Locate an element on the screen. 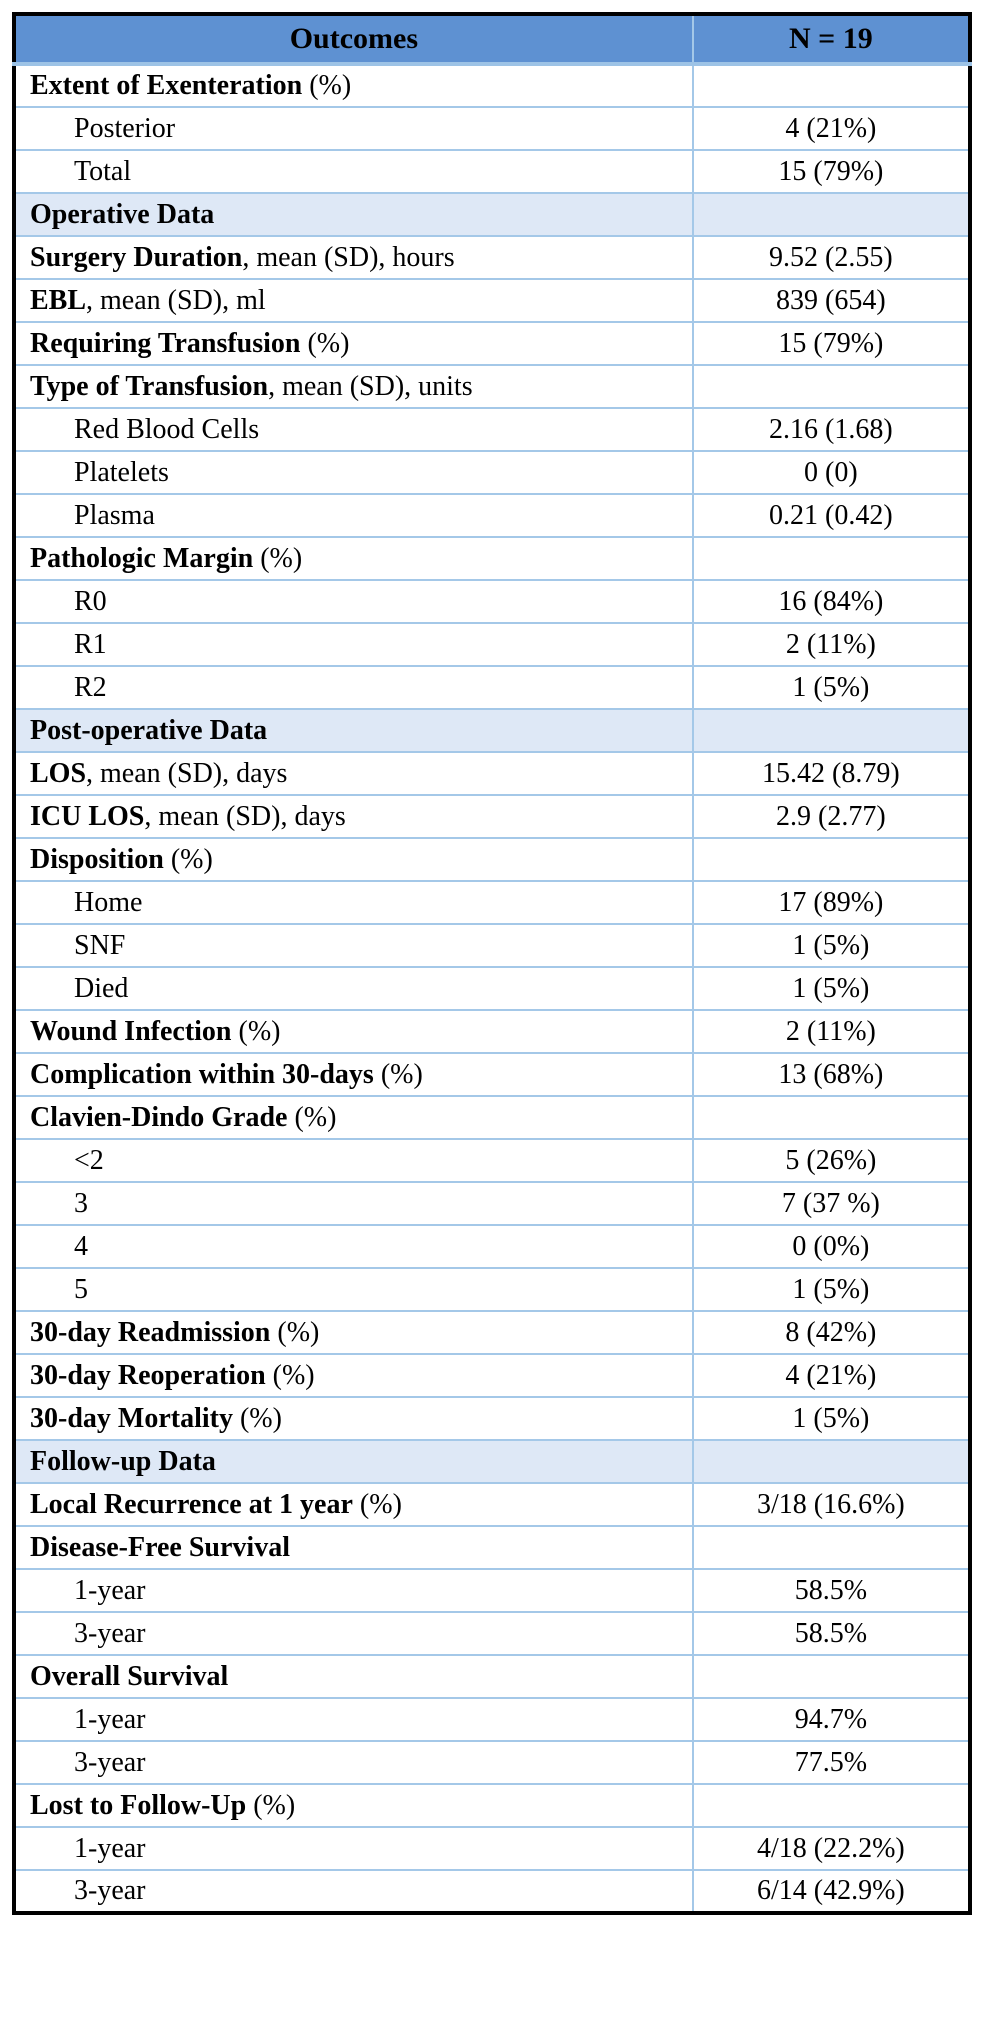 The image size is (986, 2044). table-row: <2 5 (26%) is located at coordinates (492, 1160).